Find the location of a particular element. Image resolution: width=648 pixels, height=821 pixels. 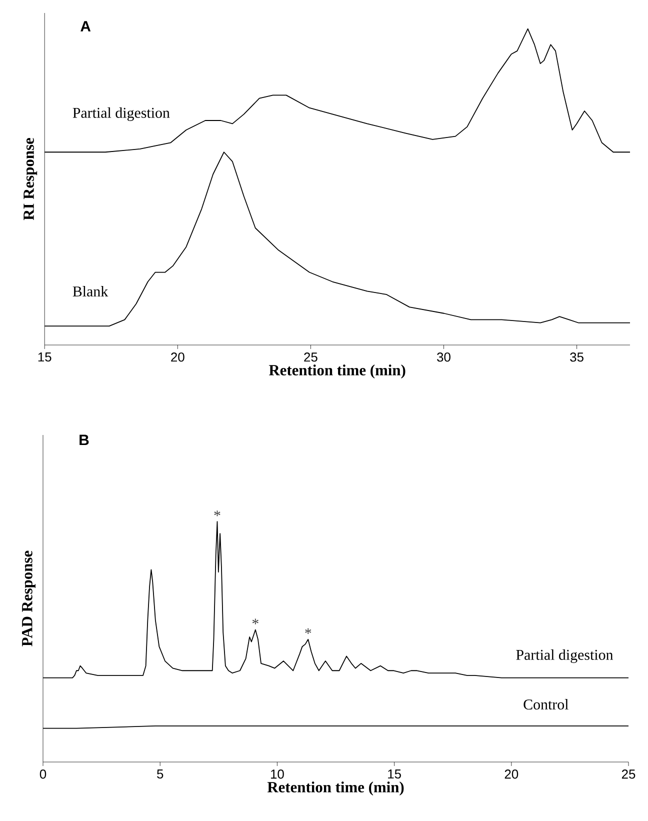

y-axis-title: RI Response is located at coordinates (31, 179).